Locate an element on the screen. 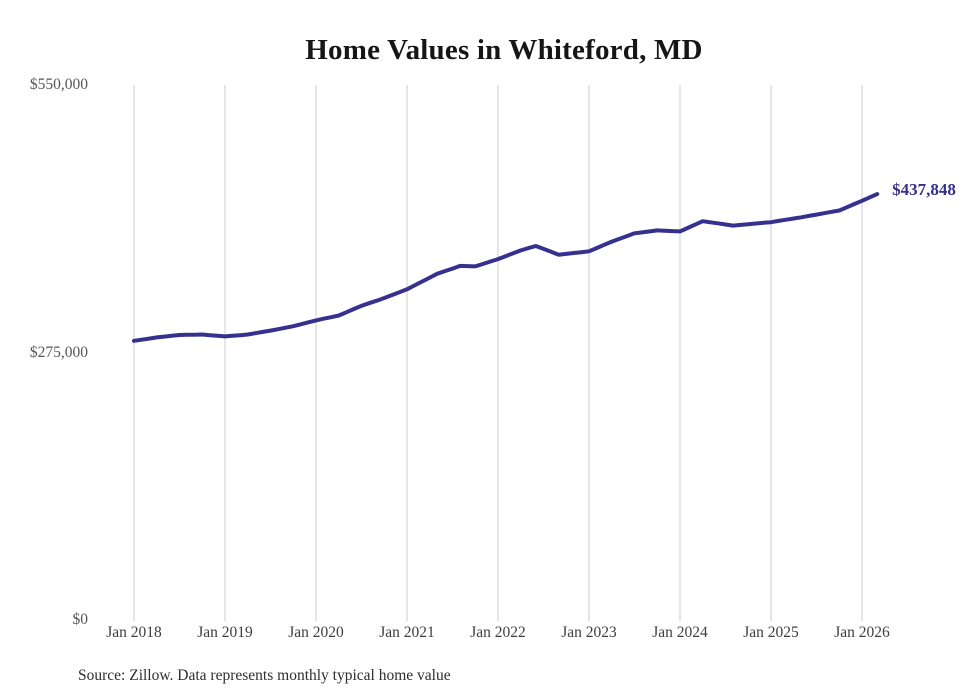  latest-value-label: $437,848 is located at coordinates (924, 190).